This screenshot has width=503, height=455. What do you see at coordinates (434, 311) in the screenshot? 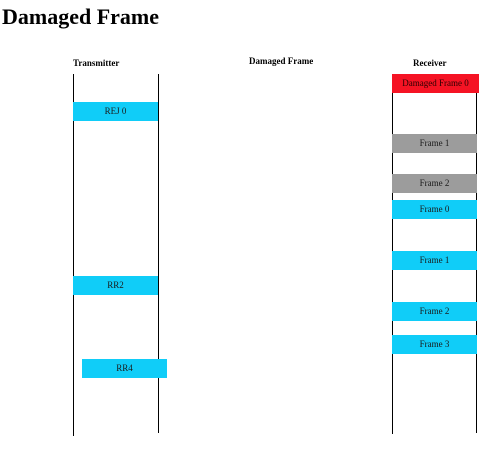
I see `receiver-box-frame-2: Frame 2` at bounding box center [434, 311].